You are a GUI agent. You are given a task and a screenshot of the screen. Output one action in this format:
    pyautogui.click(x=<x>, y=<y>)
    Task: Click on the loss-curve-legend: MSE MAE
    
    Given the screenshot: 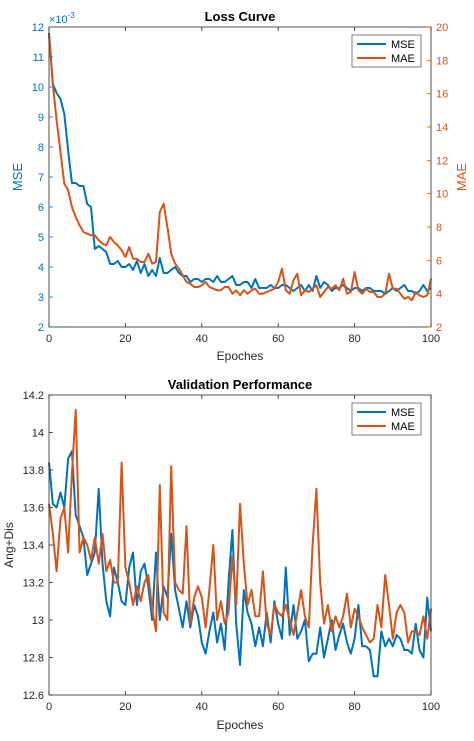 What is the action you would take?
    pyautogui.click(x=386, y=51)
    